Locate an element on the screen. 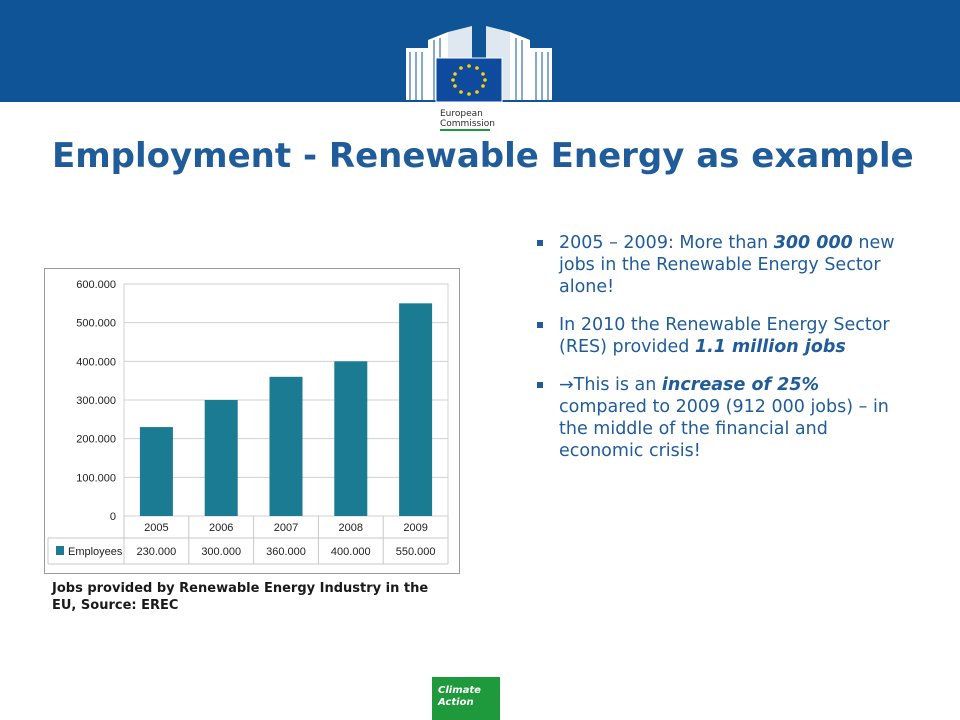 The width and height of the screenshot is (960, 720). legend-label: Employees is located at coordinates (95, 552).